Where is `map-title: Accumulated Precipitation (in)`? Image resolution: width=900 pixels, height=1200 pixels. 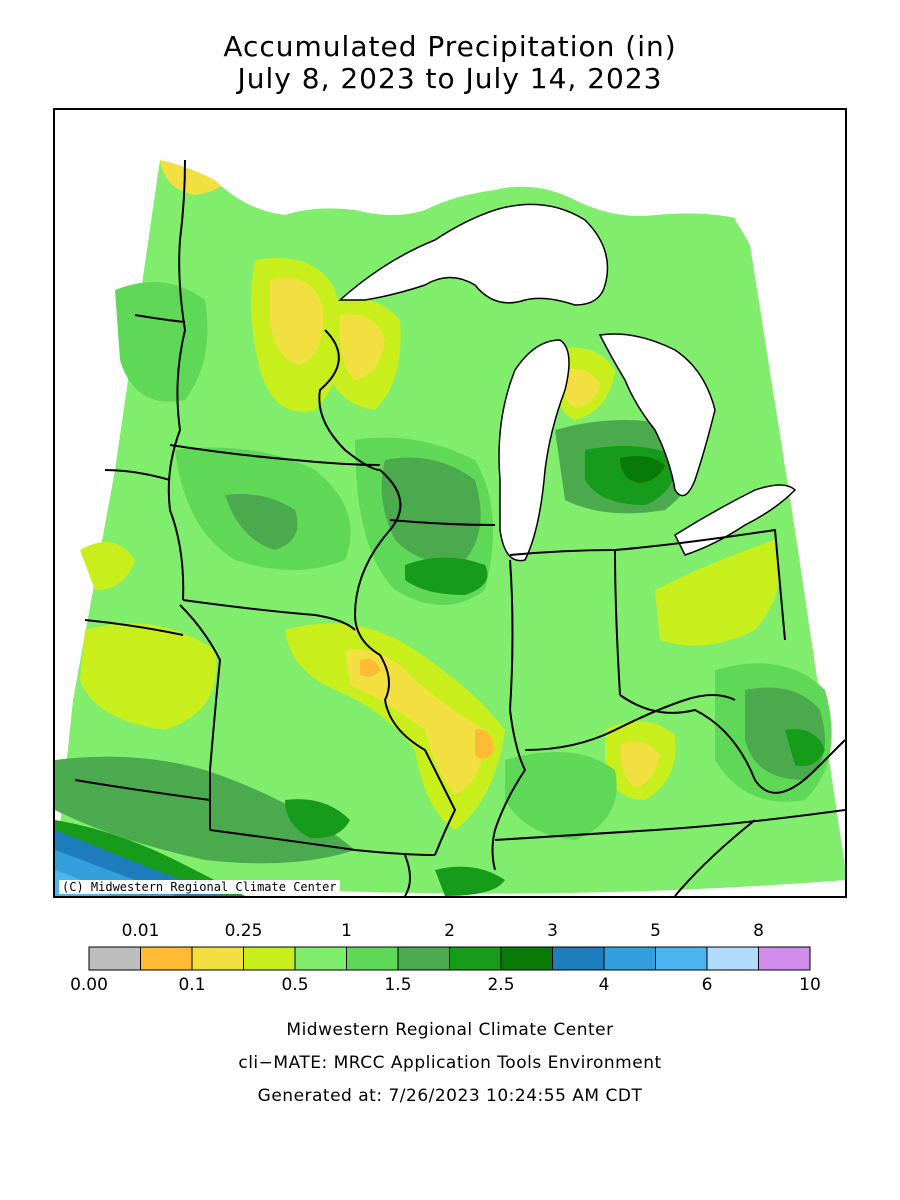 map-title: Accumulated Precipitation (in) is located at coordinates (450, 46).